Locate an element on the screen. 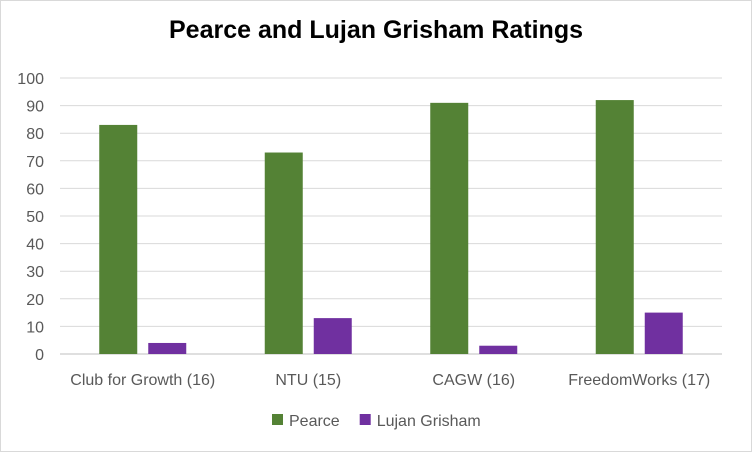 The width and height of the screenshot is (752, 452). y-tick-label: 20 is located at coordinates (35, 300).